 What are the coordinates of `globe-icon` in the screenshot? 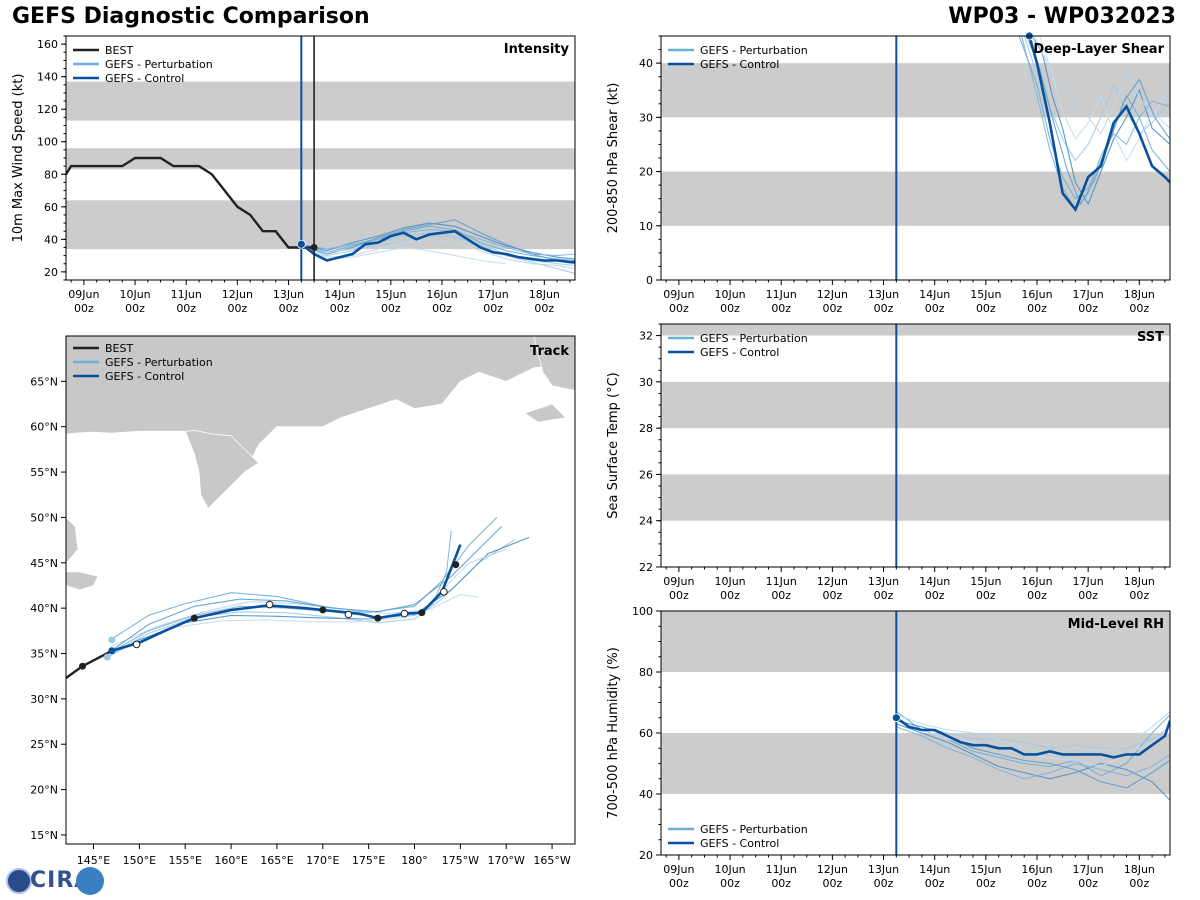 It's located at (19, 881).